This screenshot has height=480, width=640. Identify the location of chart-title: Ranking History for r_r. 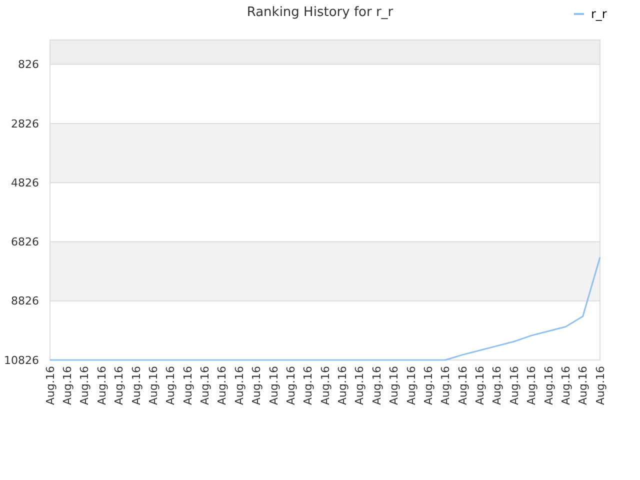
(320, 12).